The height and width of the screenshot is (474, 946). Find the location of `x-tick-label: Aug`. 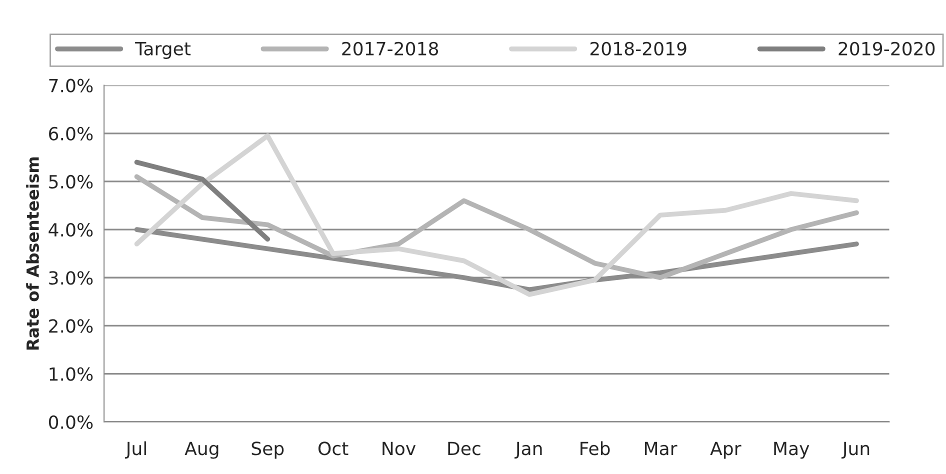

x-tick-label: Aug is located at coordinates (201, 450).